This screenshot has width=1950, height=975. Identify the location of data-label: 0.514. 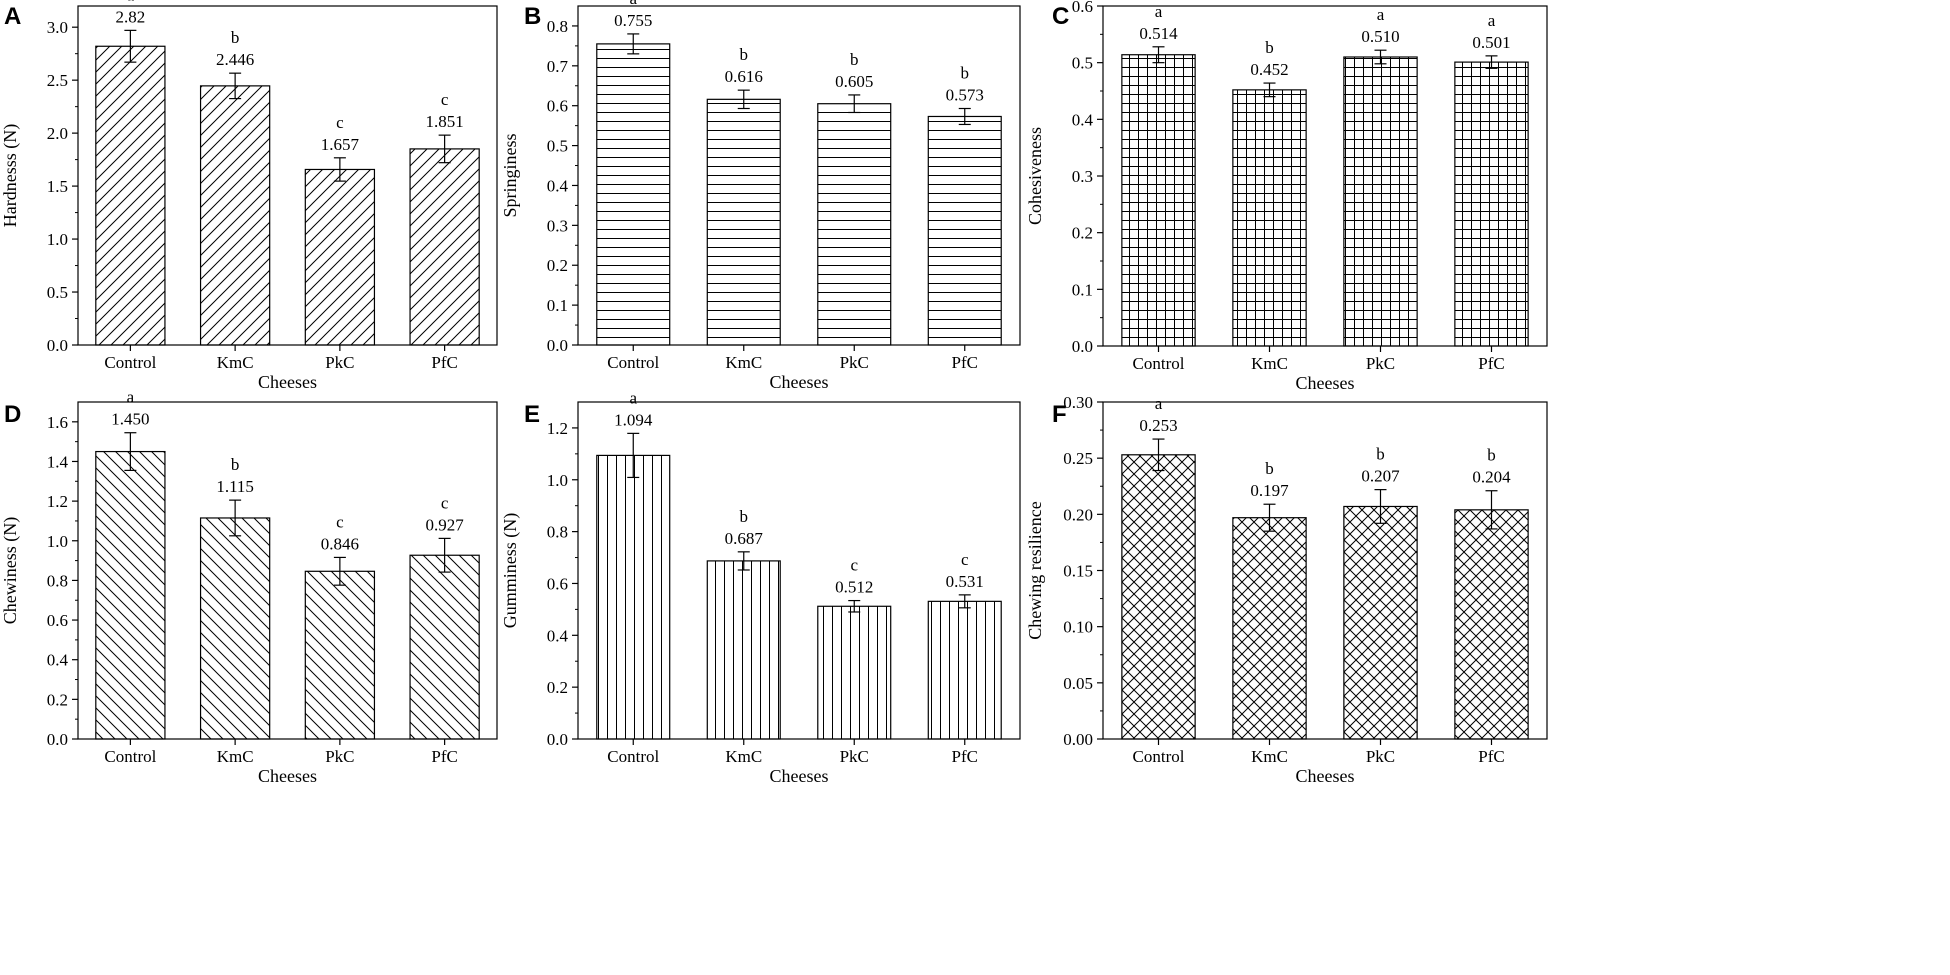
(1158, 33).